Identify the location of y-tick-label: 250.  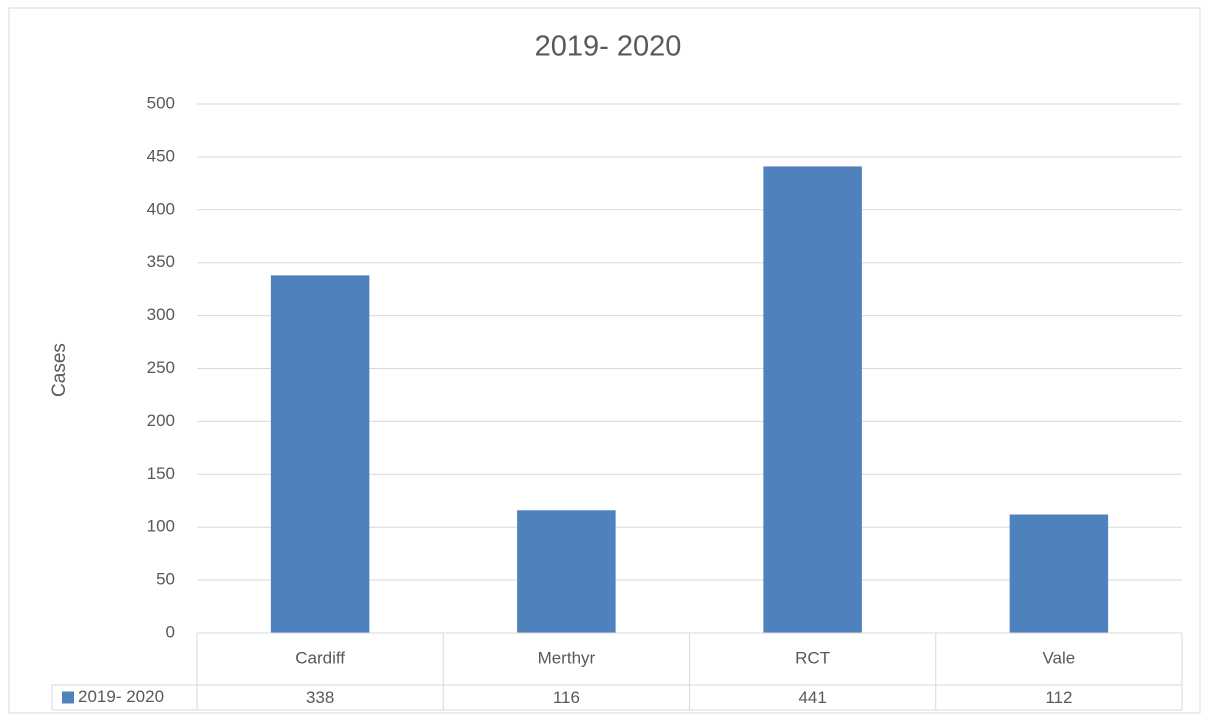
(161, 367).